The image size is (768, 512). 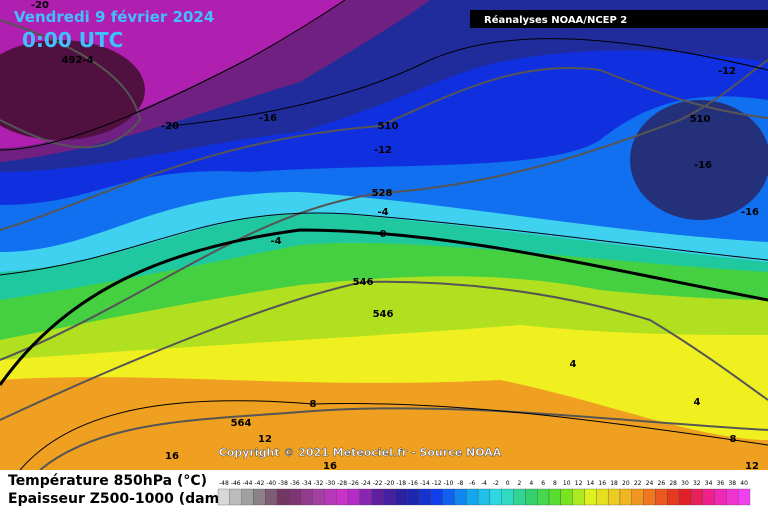 What do you see at coordinates (271, 483) in the screenshot?
I see `scale-label: -40` at bounding box center [271, 483].